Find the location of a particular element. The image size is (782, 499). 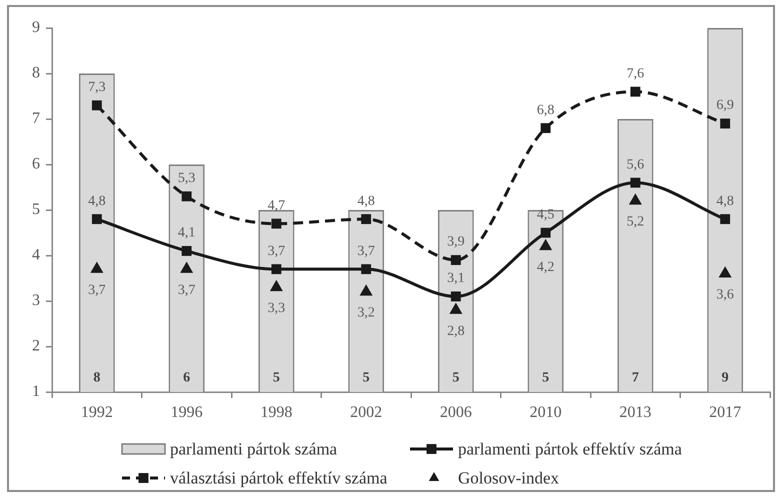

data-label: 2,8 is located at coordinates (456, 331).